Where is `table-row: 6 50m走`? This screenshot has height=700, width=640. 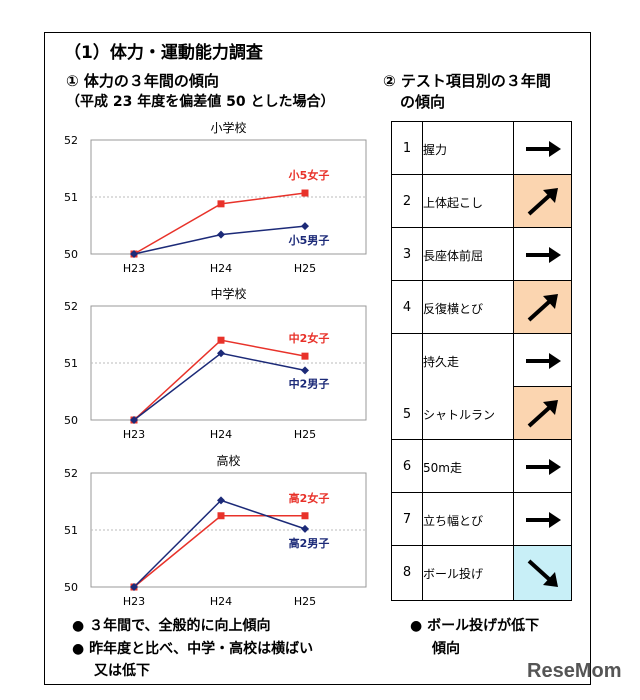 table-row: 6 50m走 is located at coordinates (481, 466).